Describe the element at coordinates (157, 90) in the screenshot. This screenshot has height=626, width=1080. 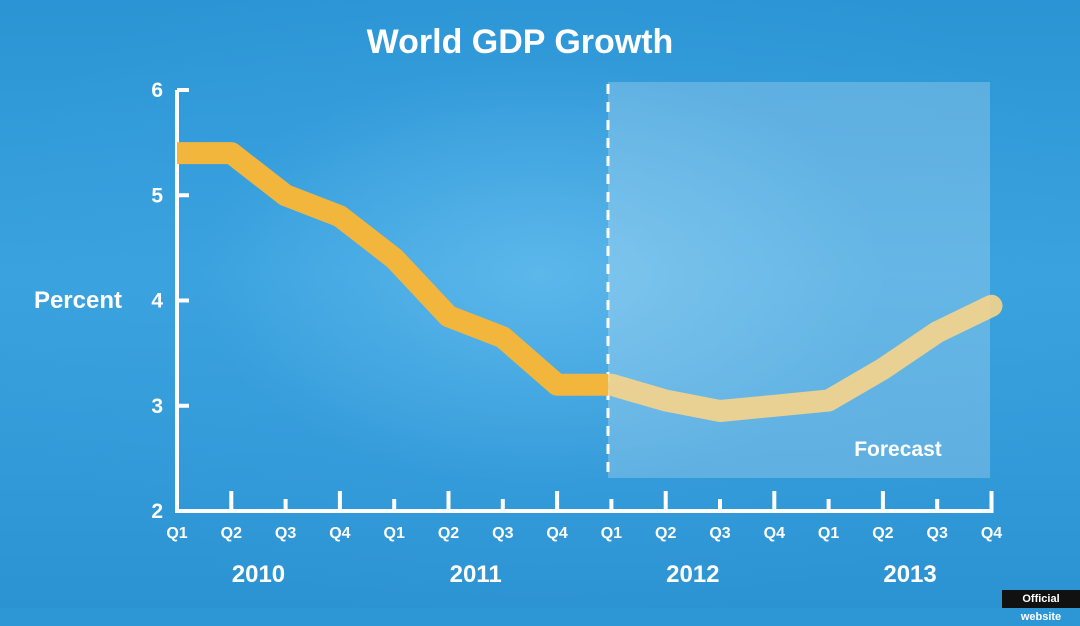
I see `y-tick-label: 6` at that location.